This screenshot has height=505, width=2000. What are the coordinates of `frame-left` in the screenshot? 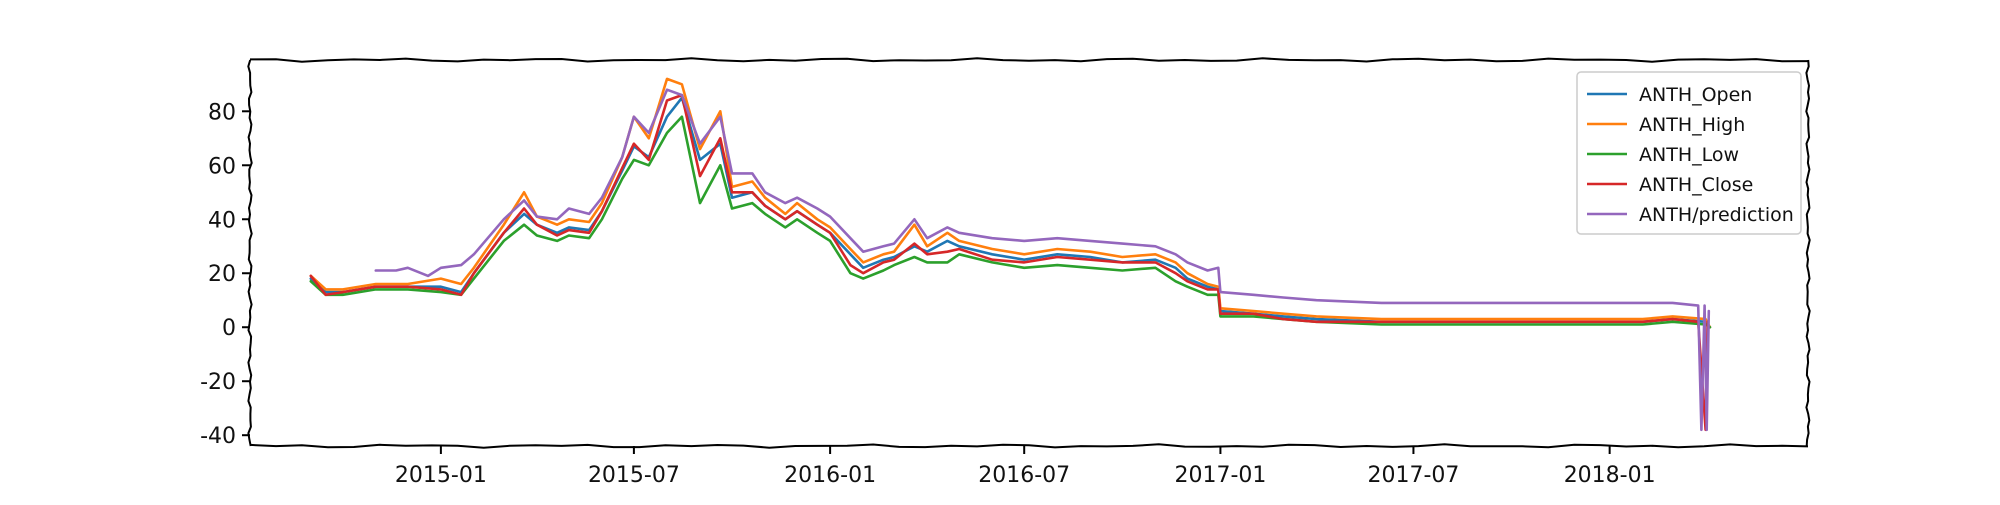 It's located at (250, 253).